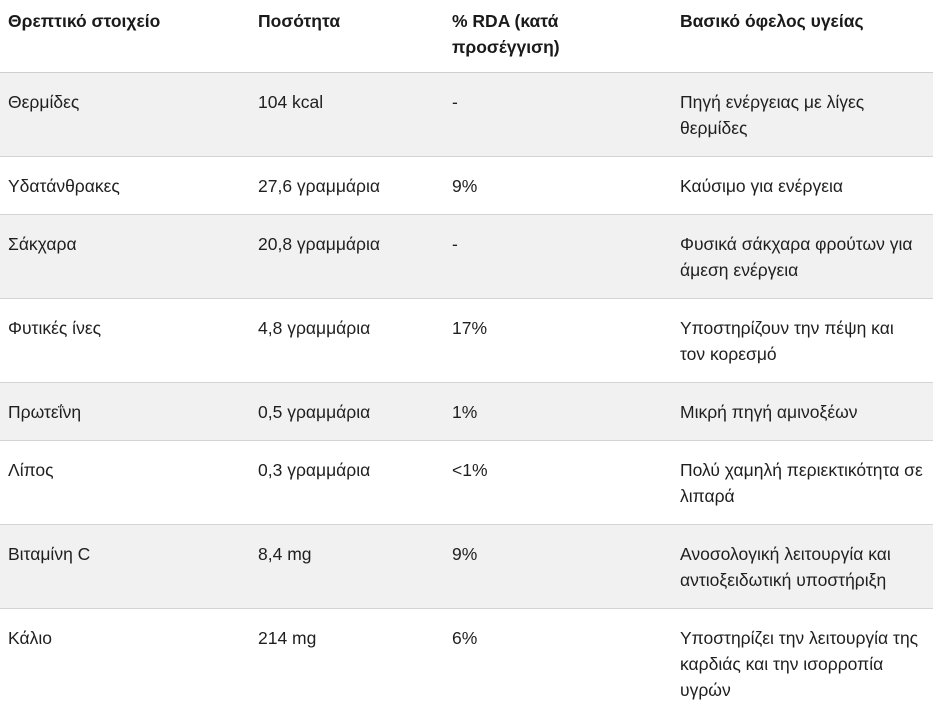  Describe the element at coordinates (347, 185) in the screenshot. I see `amount-cell: 27,6 γραμμάρια` at that location.